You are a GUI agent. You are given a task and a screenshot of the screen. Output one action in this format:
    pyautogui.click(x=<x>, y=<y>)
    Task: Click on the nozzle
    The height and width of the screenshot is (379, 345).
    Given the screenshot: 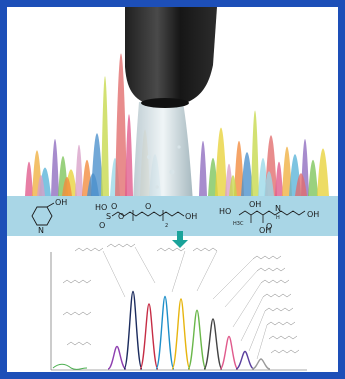 What is the action you would take?
    pyautogui.click(x=171, y=57)
    